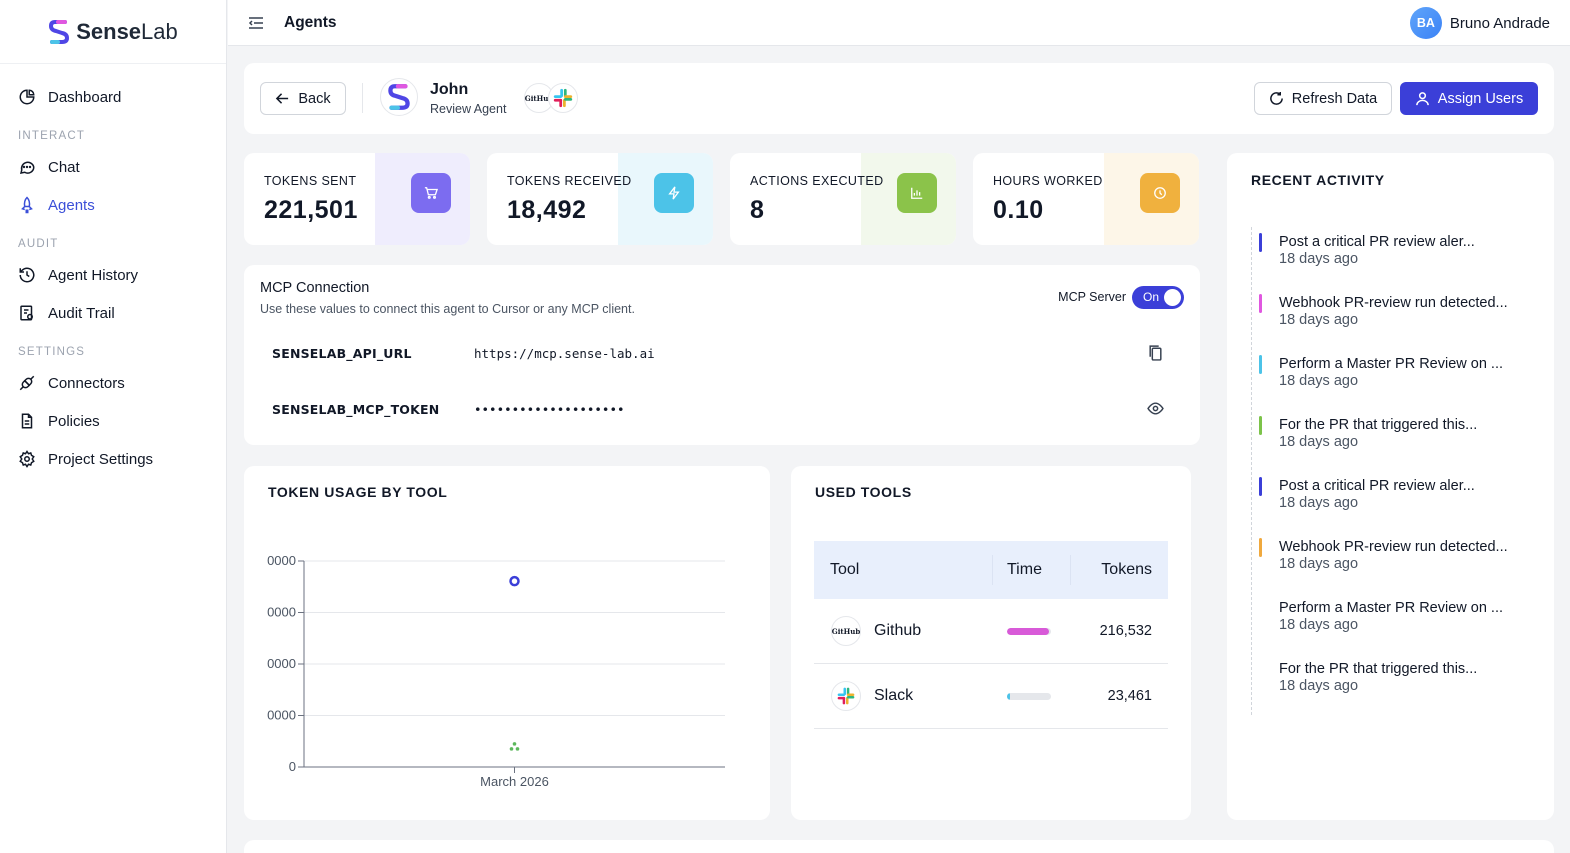  I want to click on chart-points, so click(514, 663).